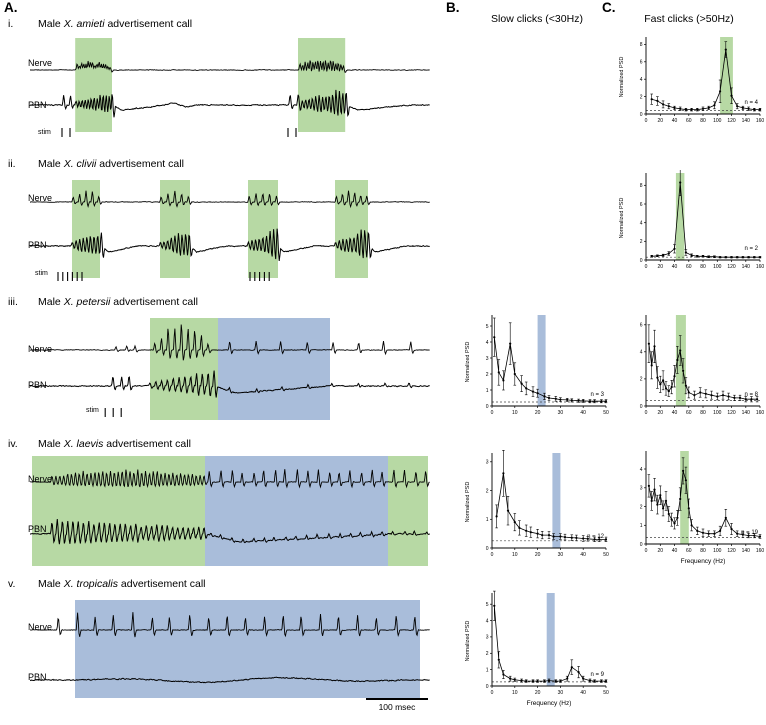 This screenshot has width=766, height=725. Describe the element at coordinates (760, 413) in the screenshot. I see `x-tick-label: 160` at that location.